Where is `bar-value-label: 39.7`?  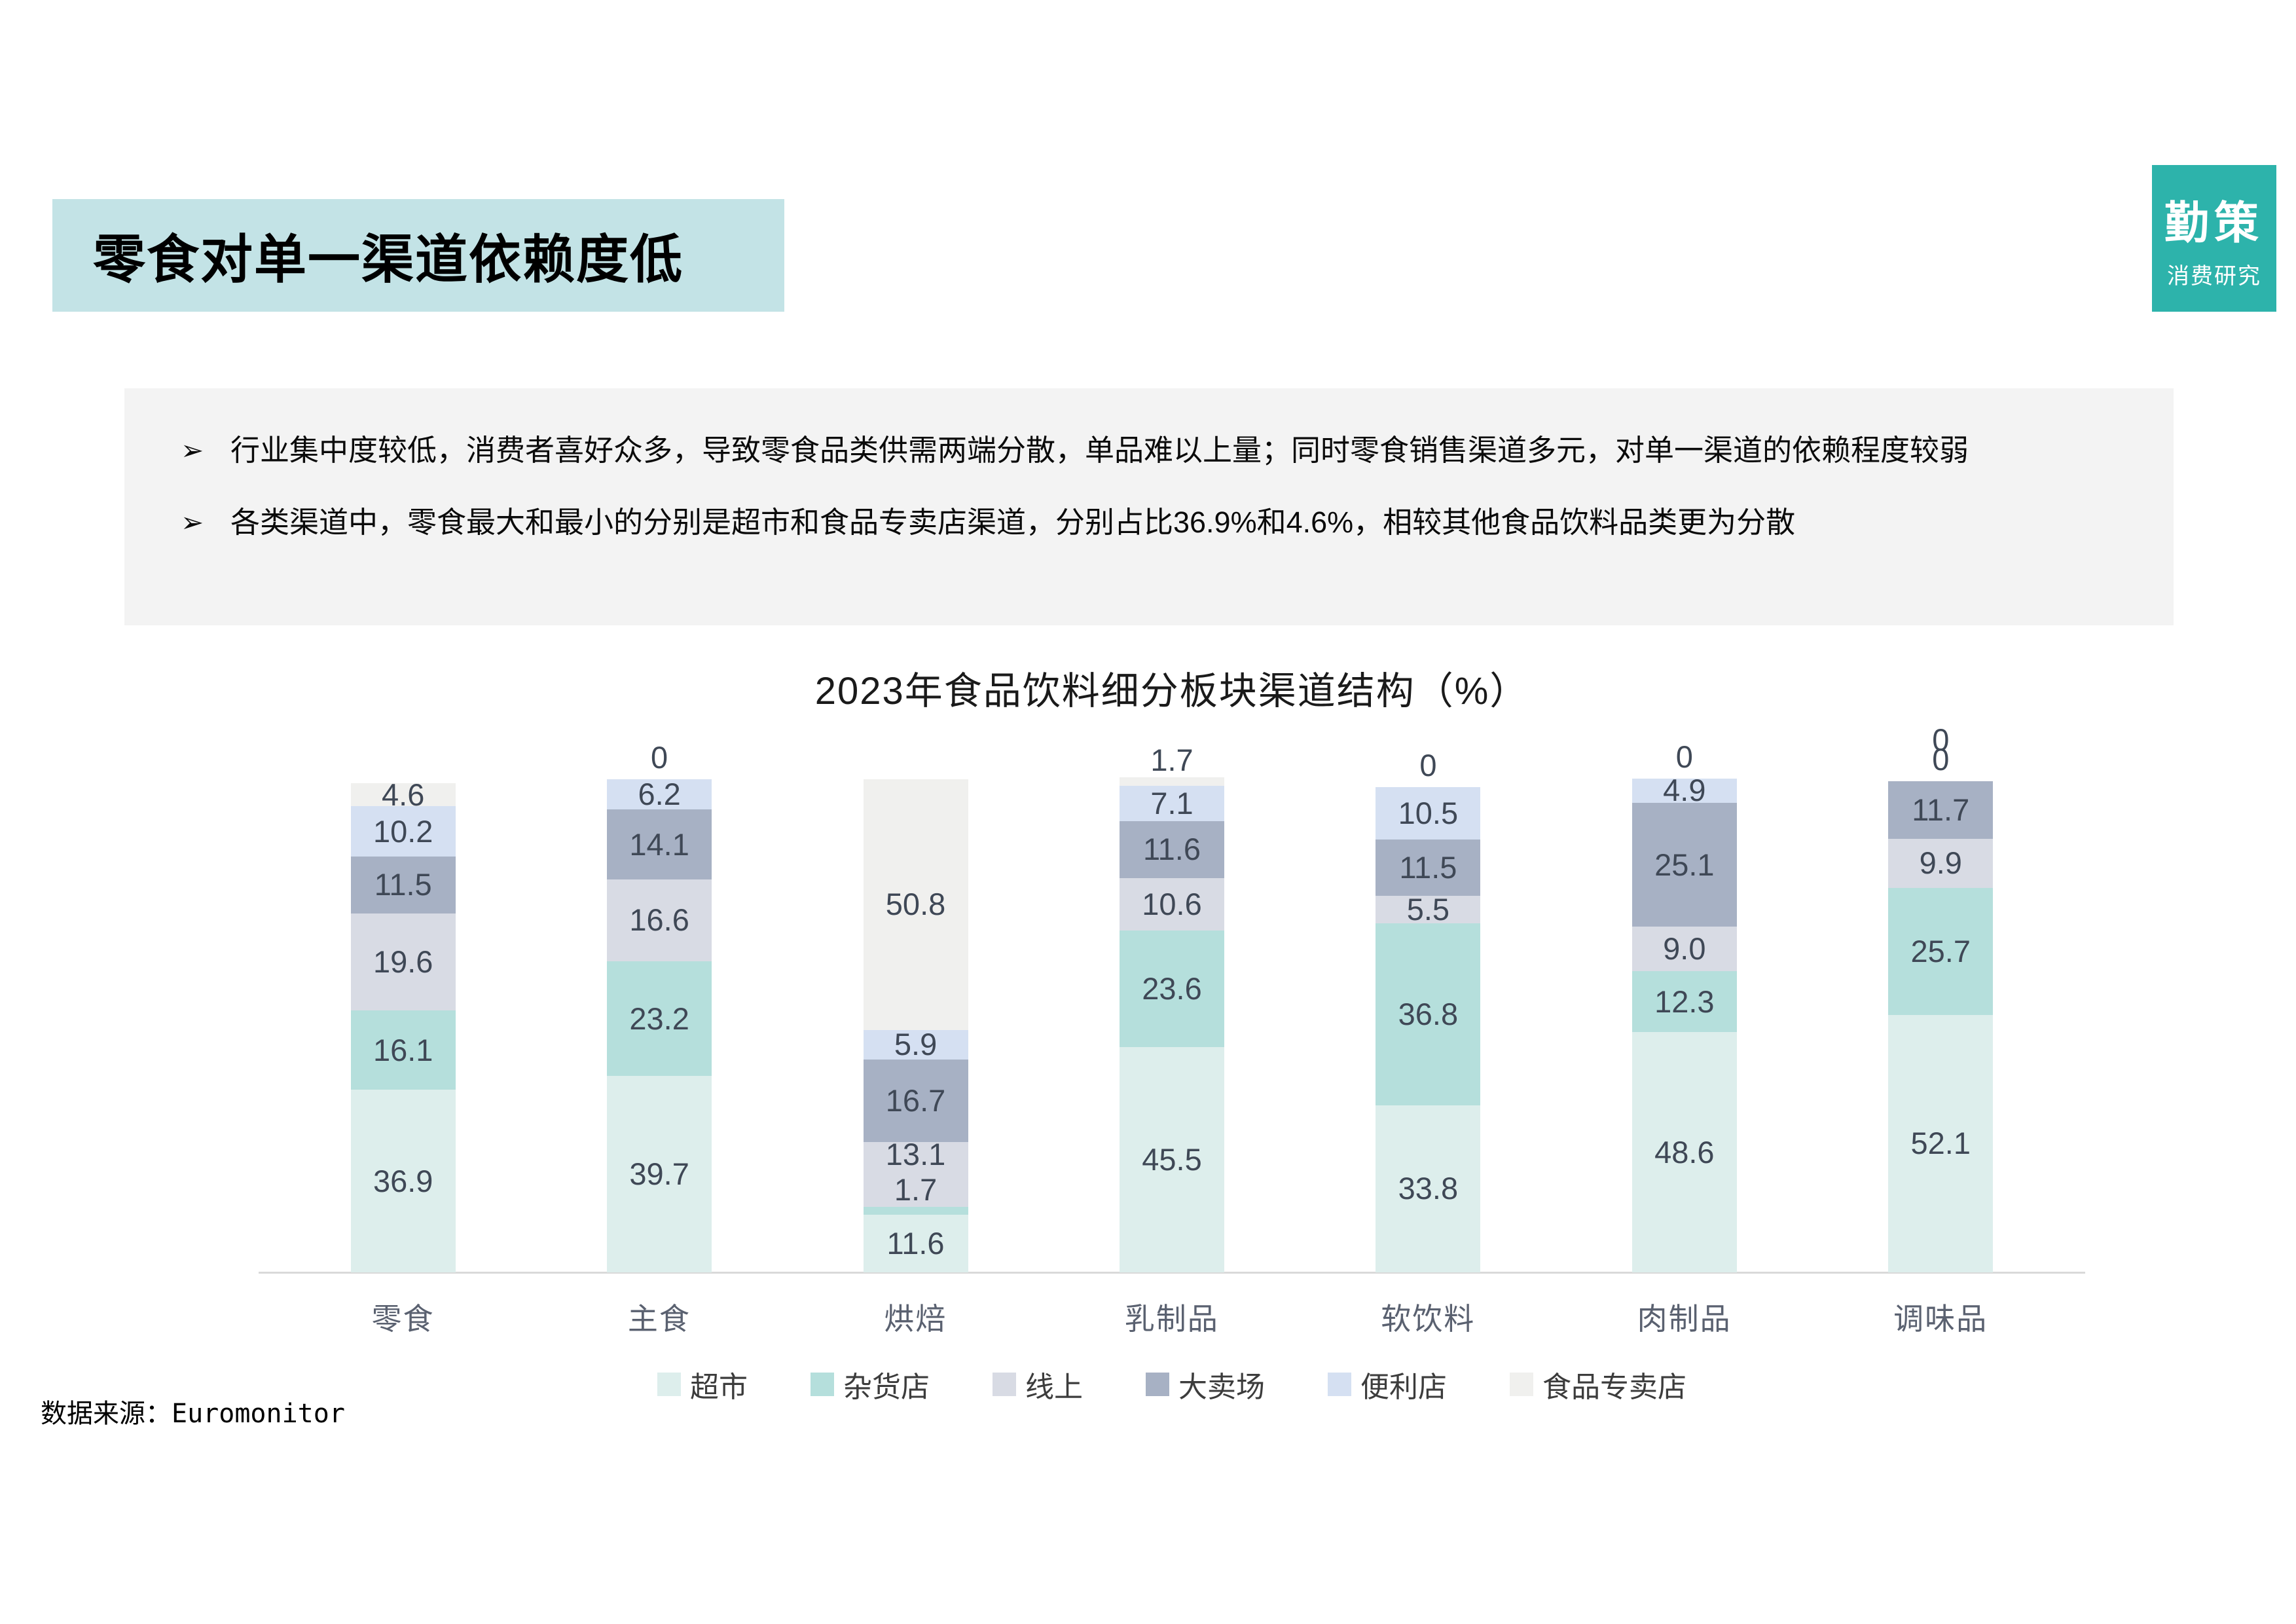 bar-value-label: 39.7 is located at coordinates (659, 1174).